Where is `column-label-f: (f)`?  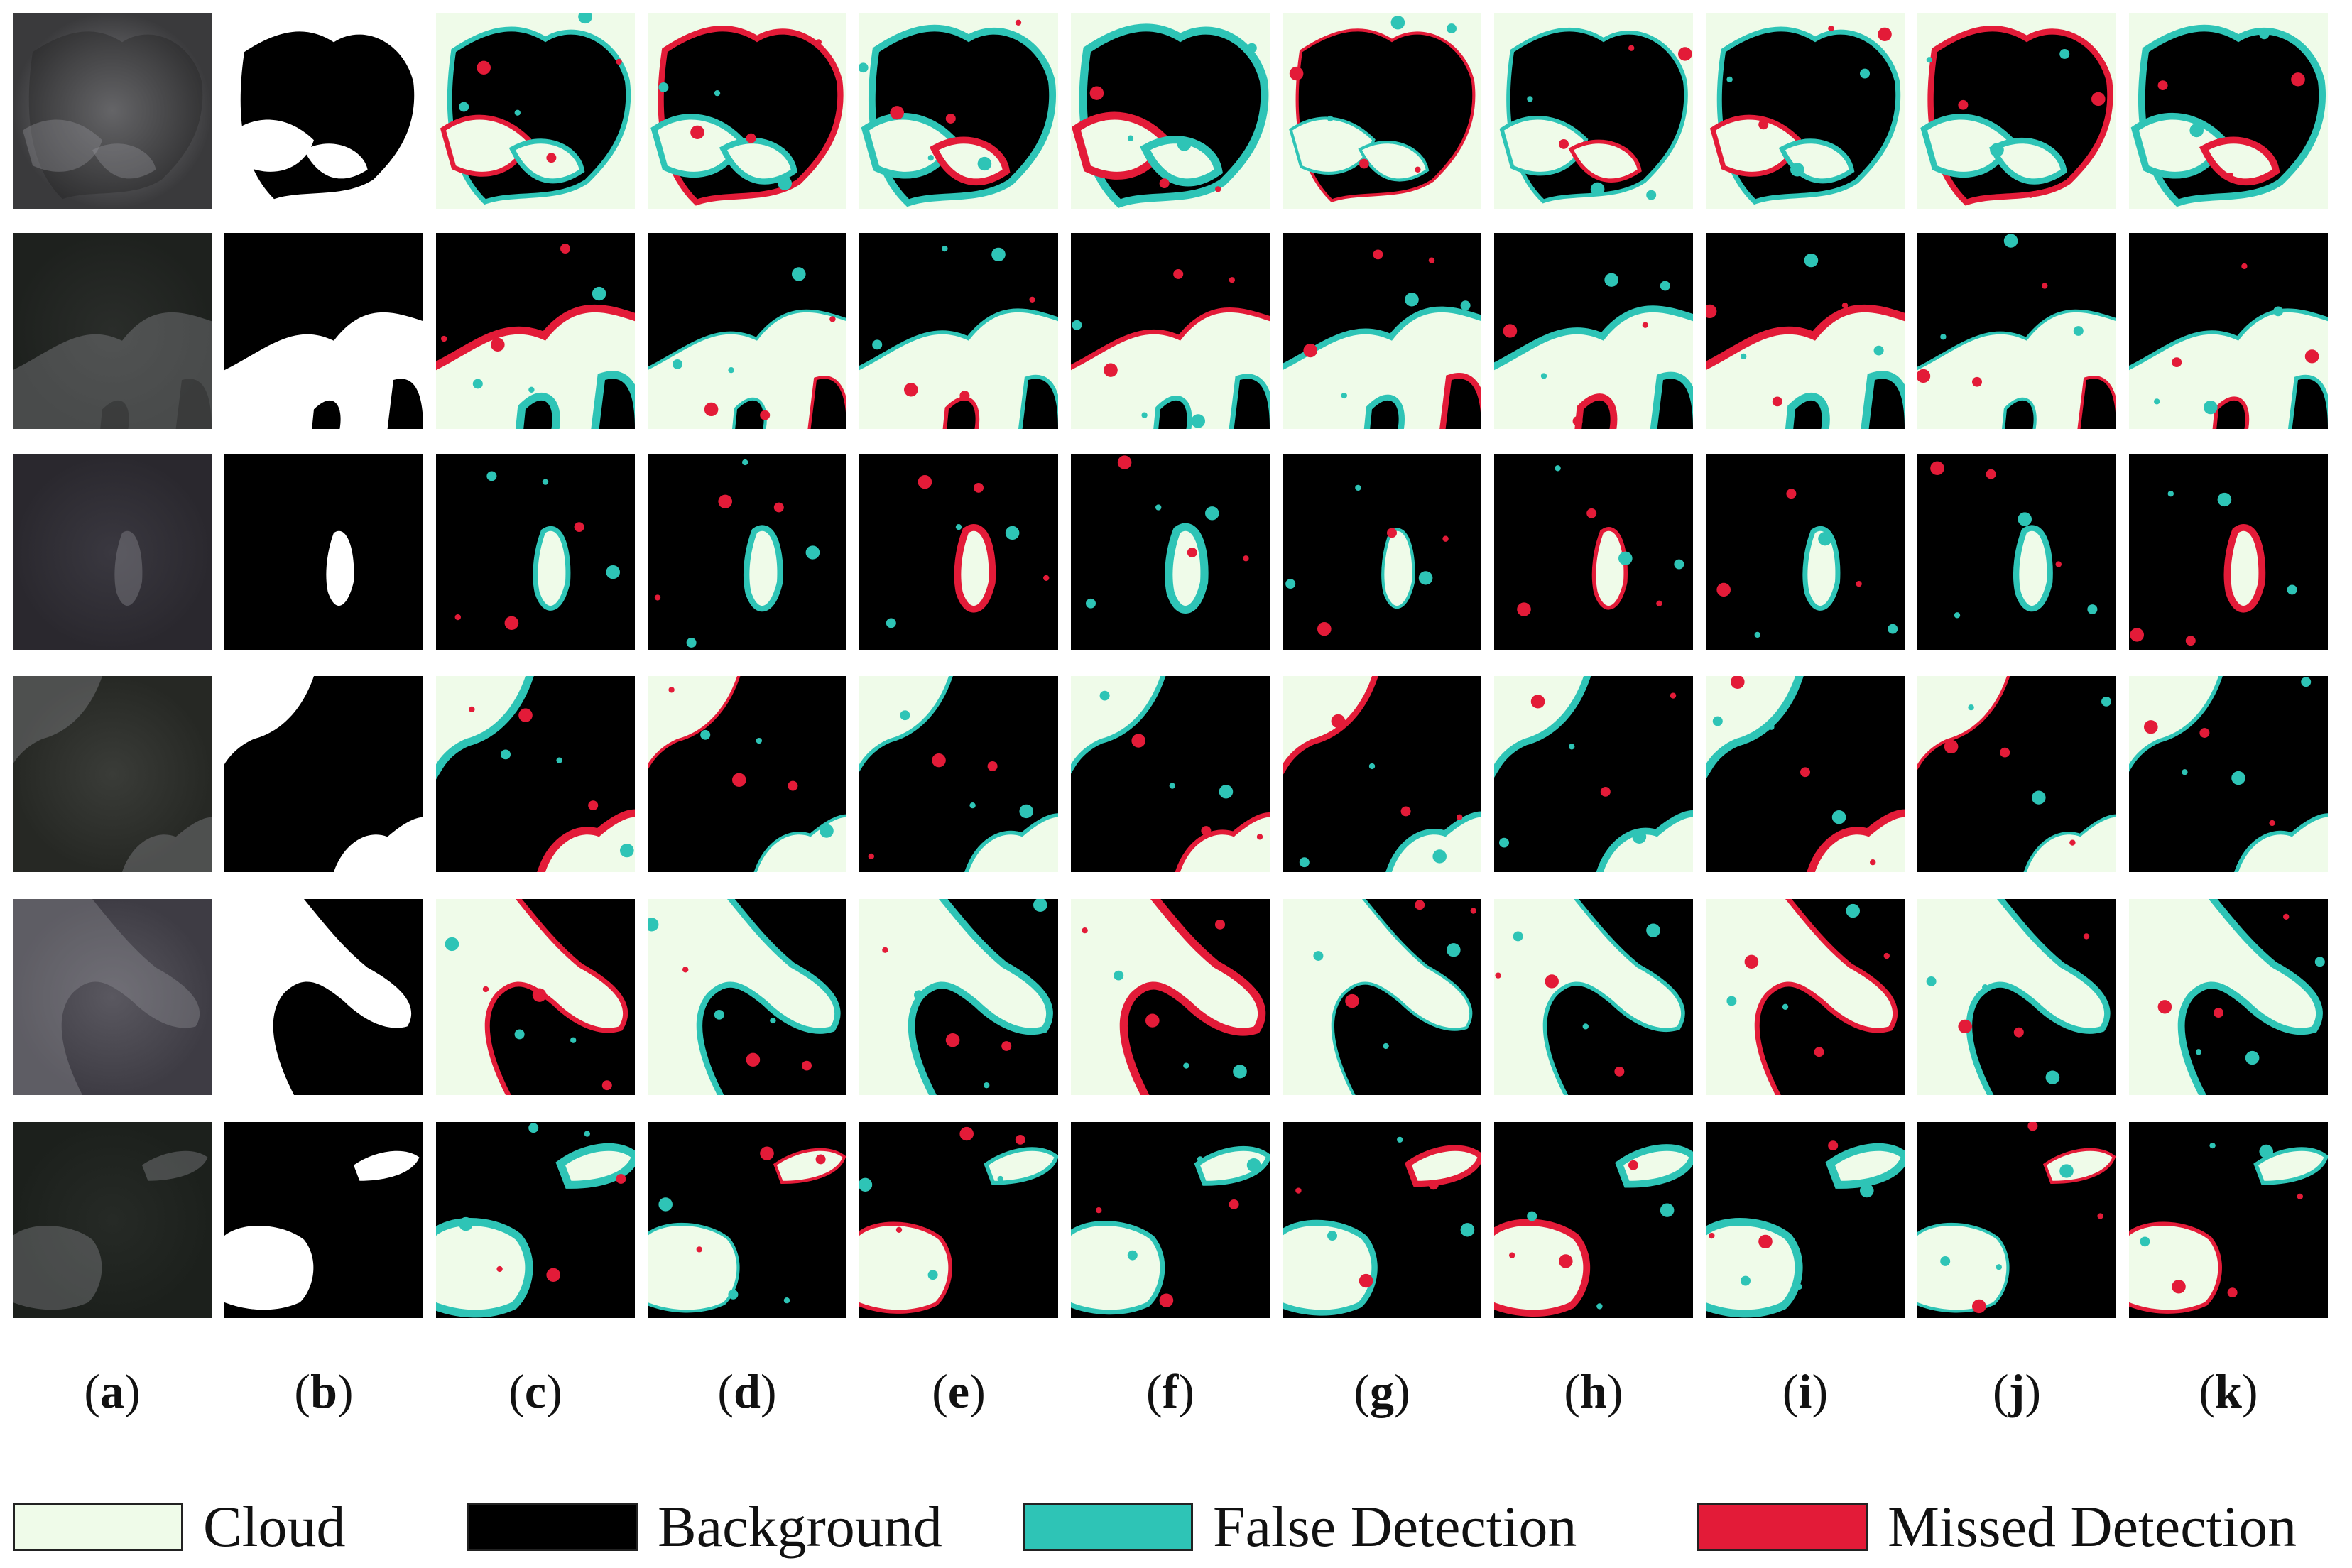
column-label-f: (f) is located at coordinates (1170, 1391).